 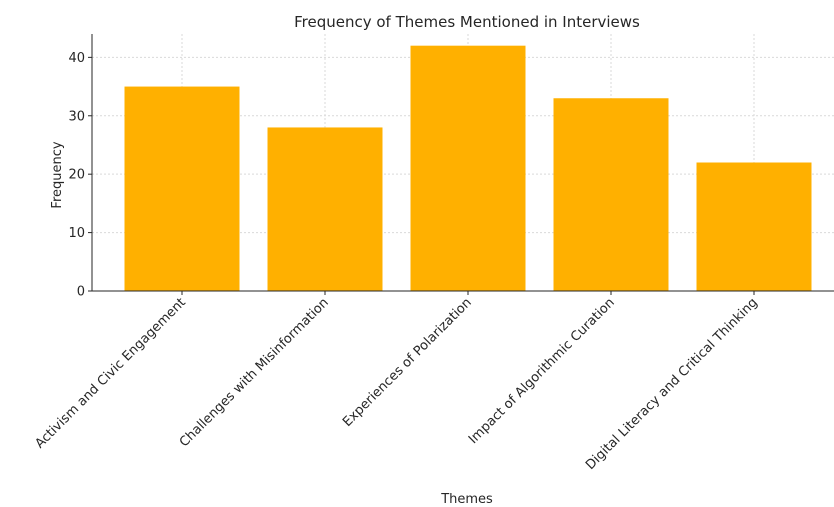 What do you see at coordinates (76, 58) in the screenshot?
I see `y-tick-label: 40` at bounding box center [76, 58].